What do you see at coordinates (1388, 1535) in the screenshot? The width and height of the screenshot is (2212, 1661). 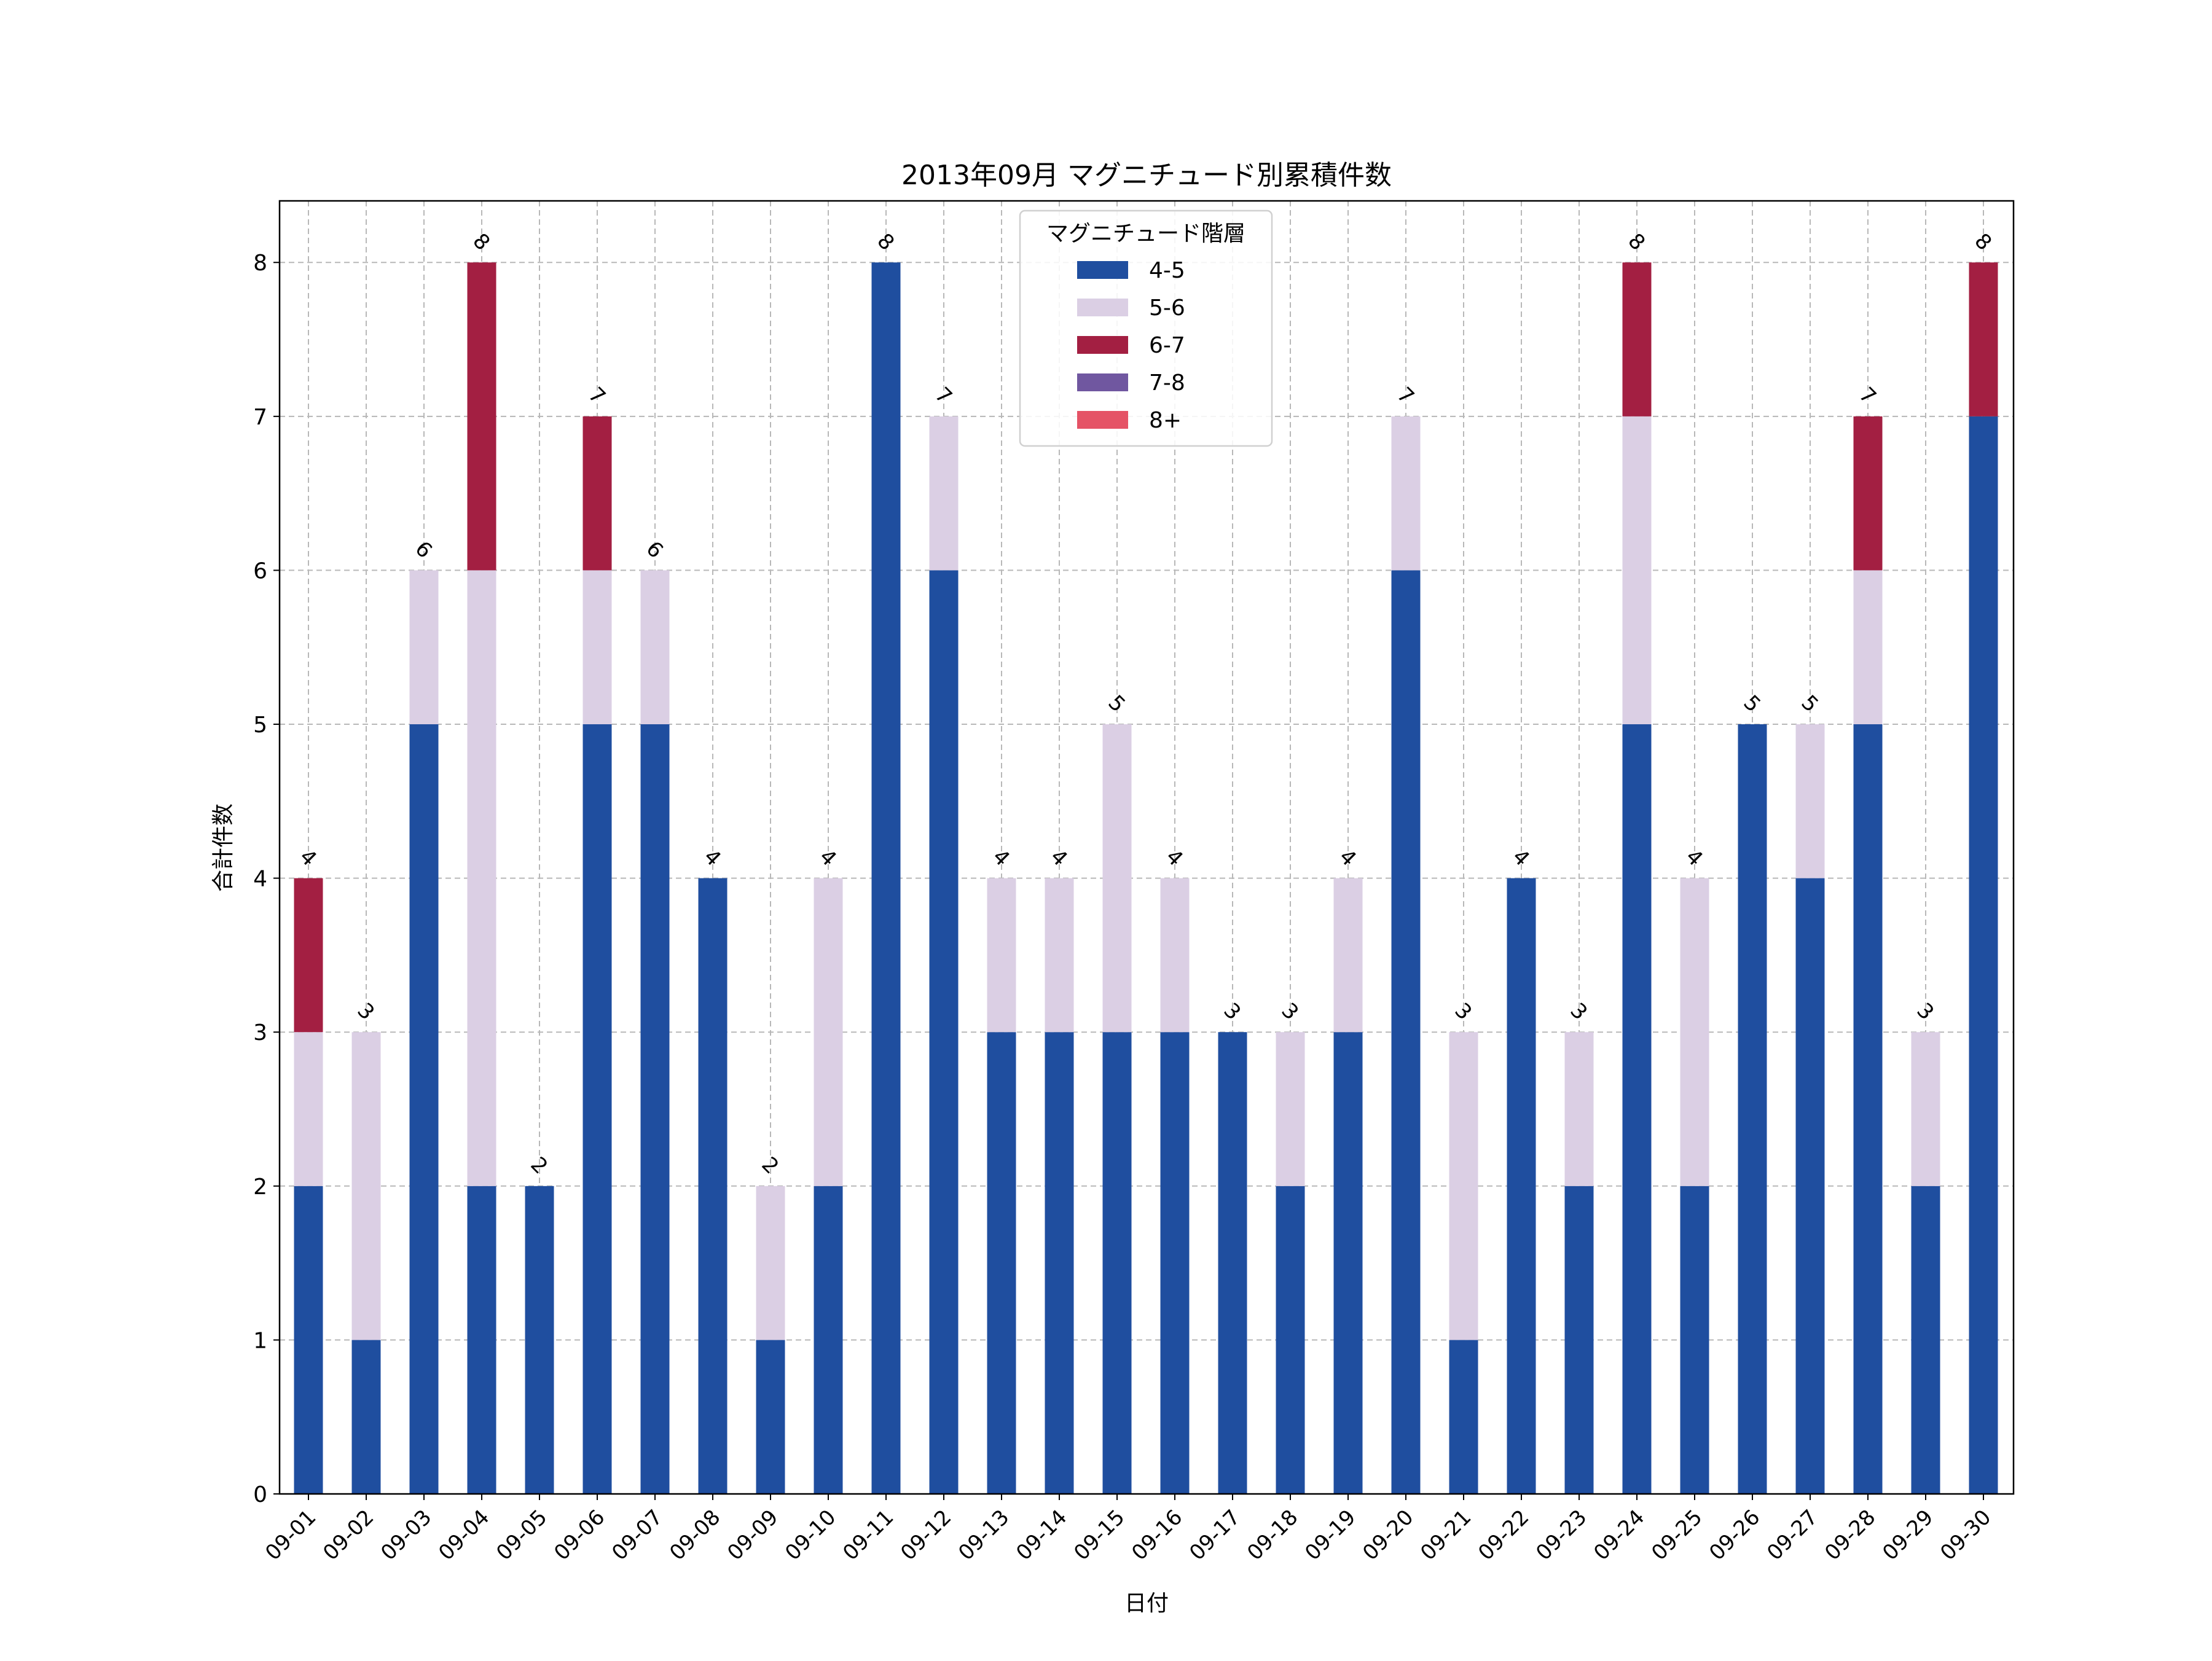 I see `x-tick-label-09-20: 09-20` at bounding box center [1388, 1535].